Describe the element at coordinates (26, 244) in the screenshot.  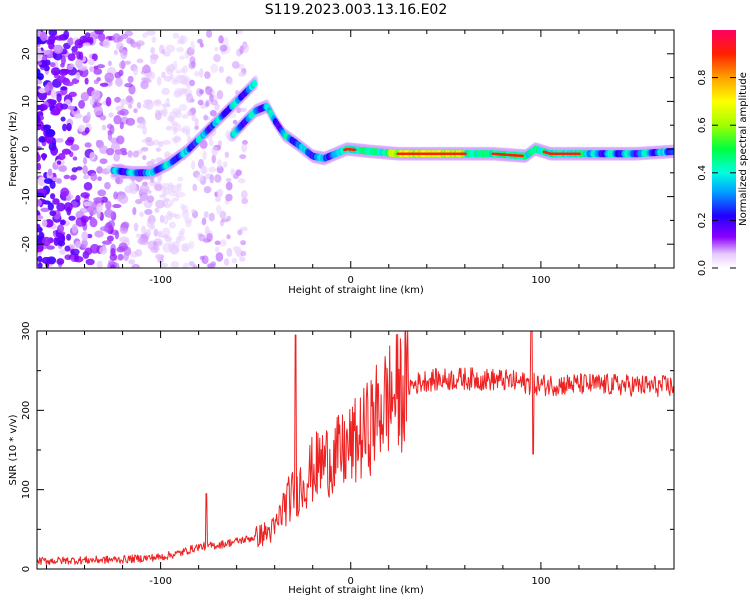
I see `y-tick-label: -20` at that location.